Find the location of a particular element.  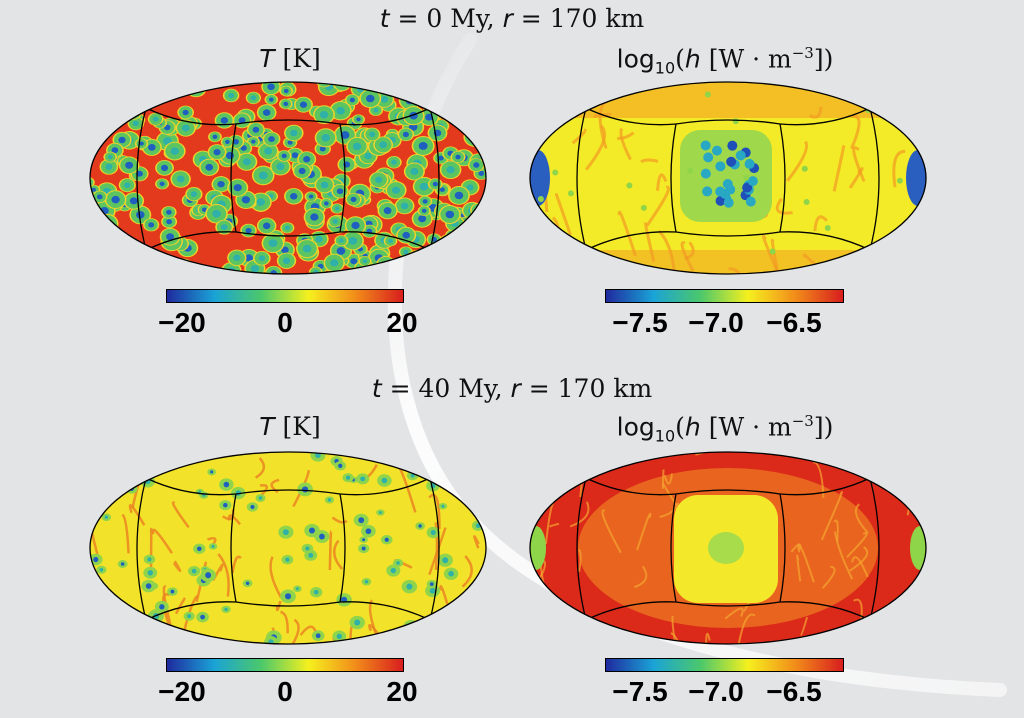

green-spot is located at coordinates (827, 228).